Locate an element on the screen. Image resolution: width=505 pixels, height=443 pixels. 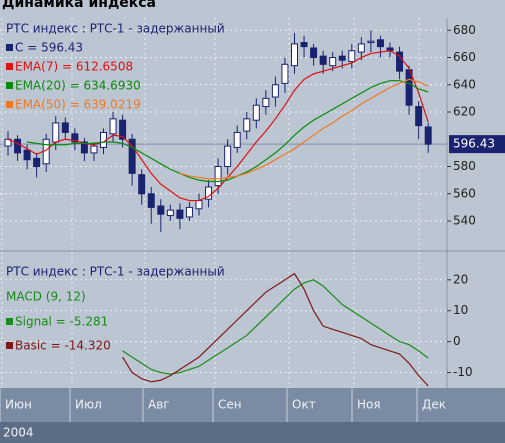
y-tick-label: 540 is located at coordinates (464, 221).